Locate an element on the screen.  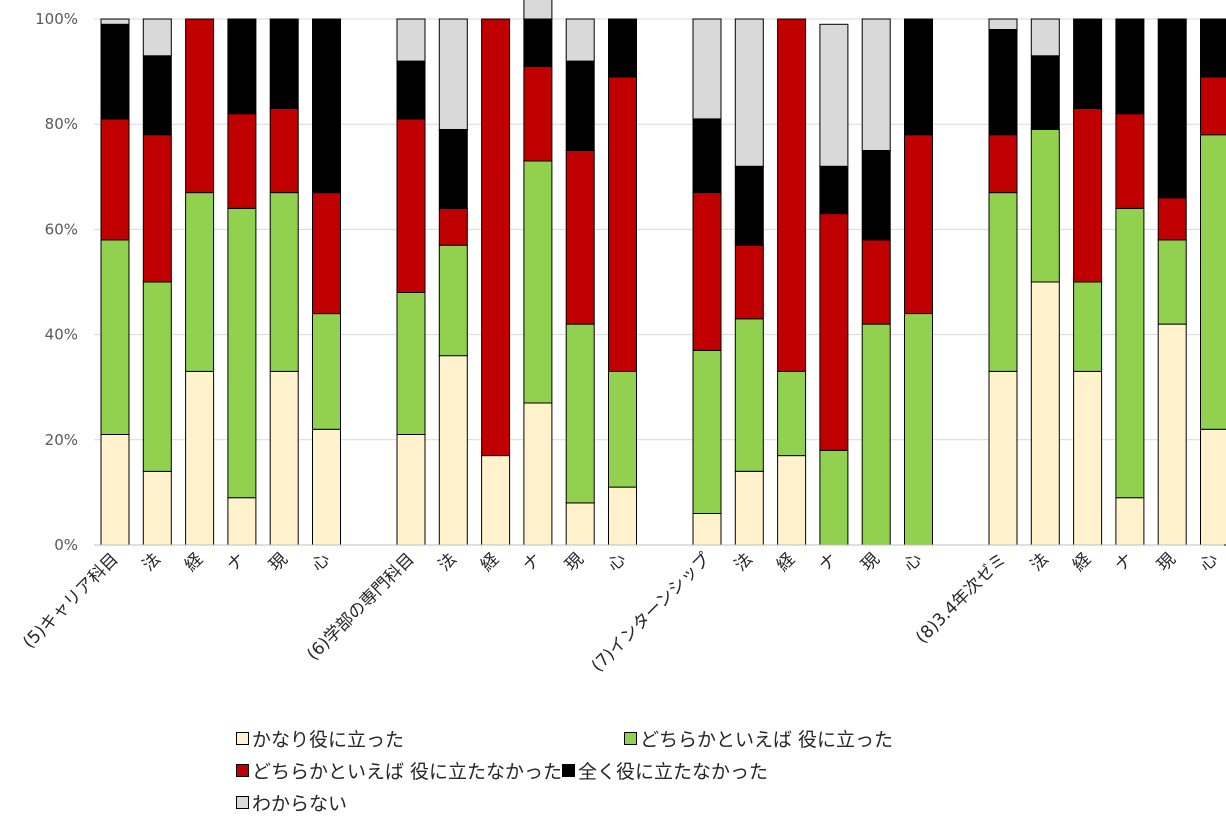
y-tick-label: 40% is located at coordinates (61, 335).